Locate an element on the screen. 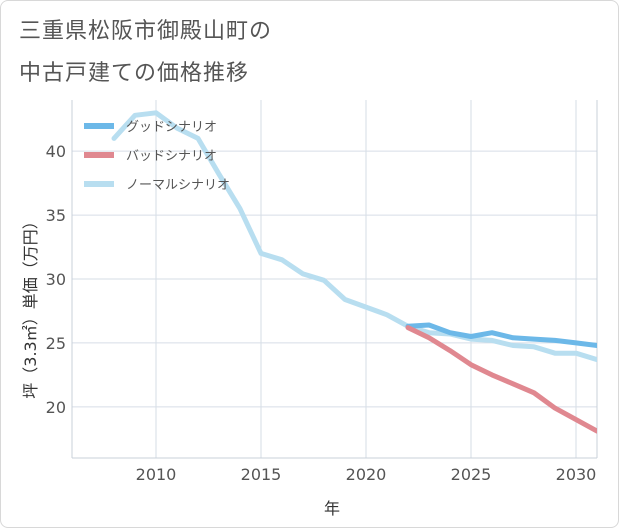 The image size is (621, 530). x-tick-label-0: 2010 is located at coordinates (156, 474).